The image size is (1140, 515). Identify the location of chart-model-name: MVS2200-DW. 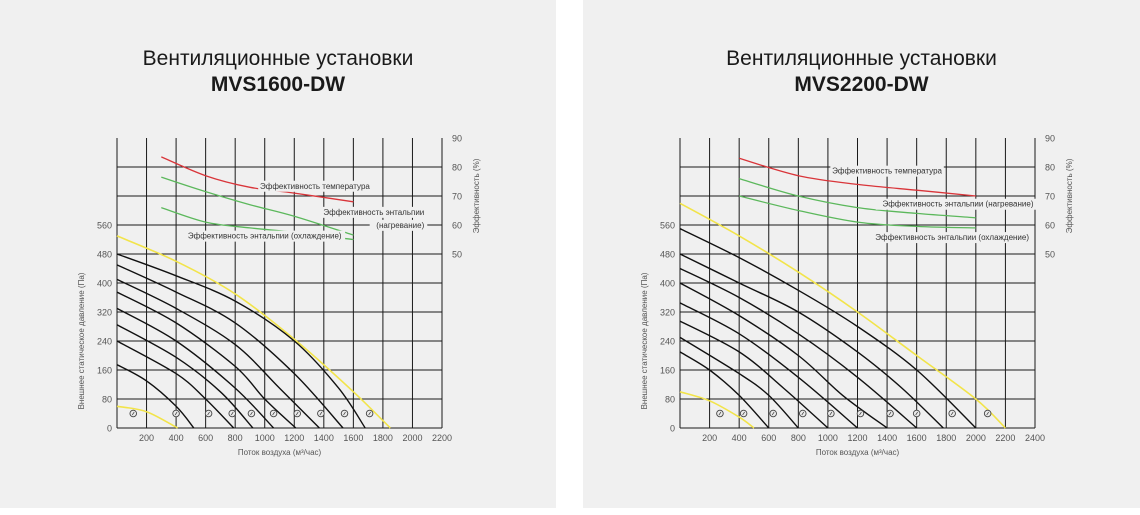
(861, 84).